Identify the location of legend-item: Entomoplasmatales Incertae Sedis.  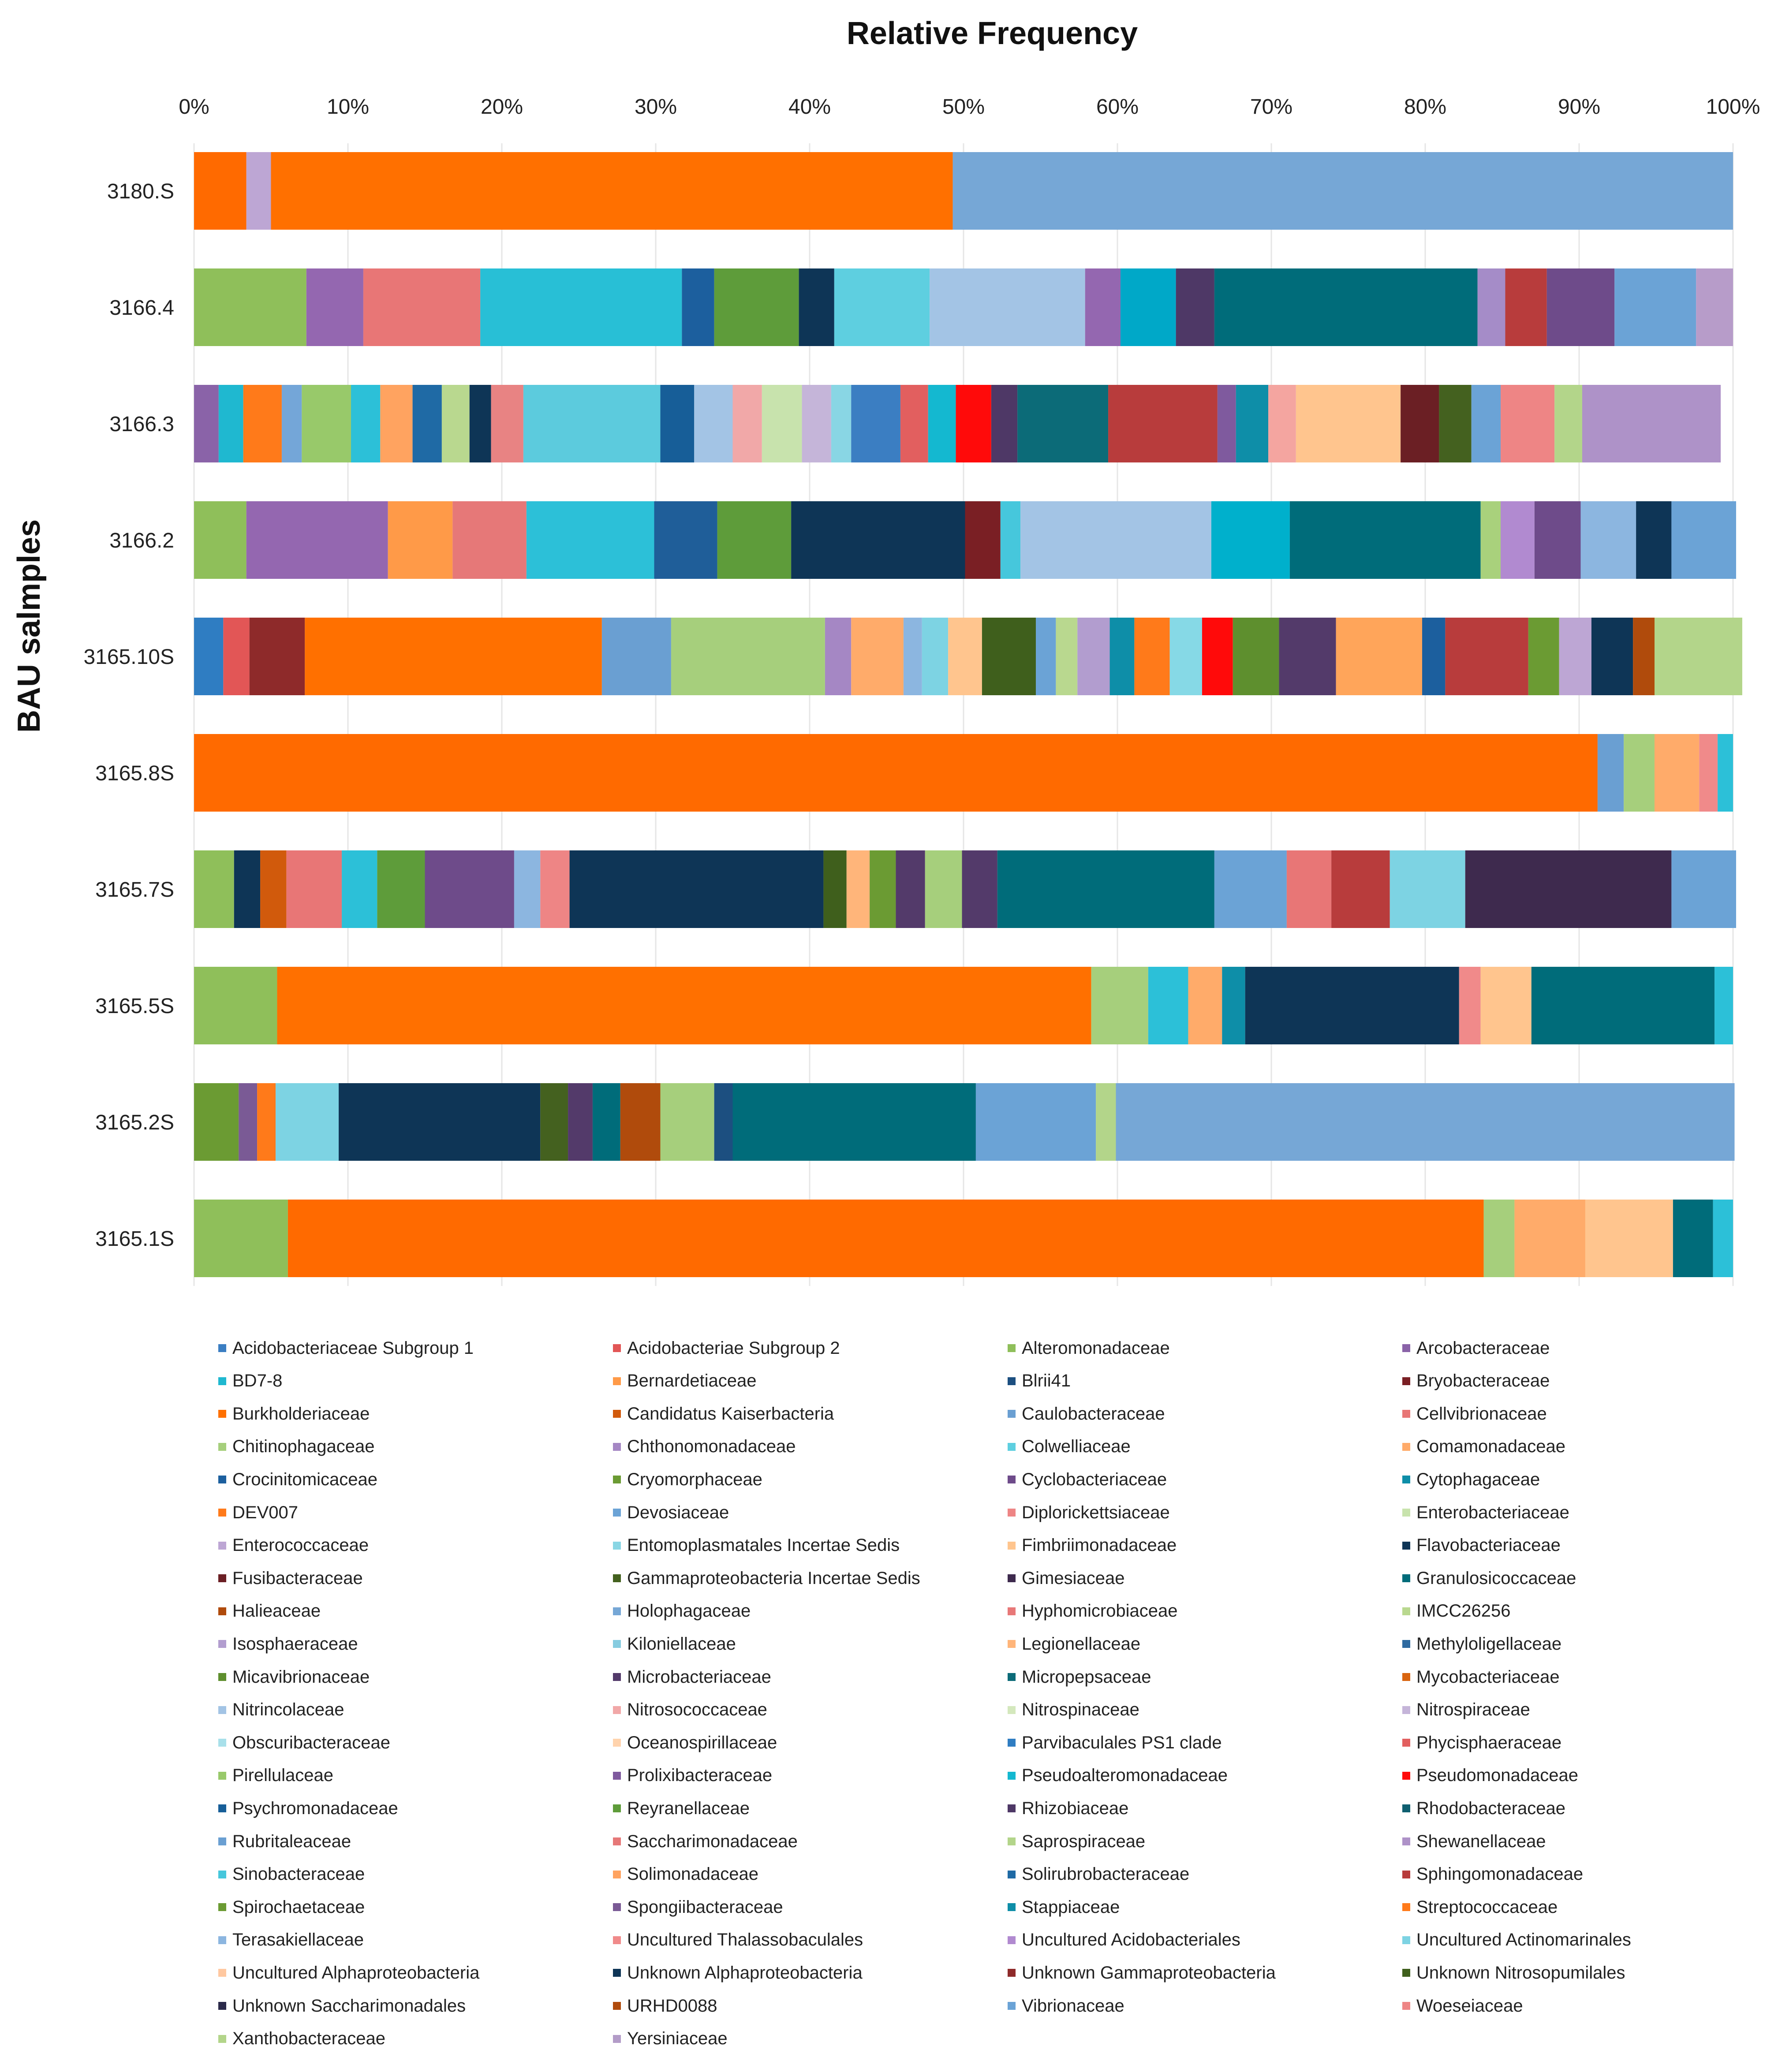
(756, 1545).